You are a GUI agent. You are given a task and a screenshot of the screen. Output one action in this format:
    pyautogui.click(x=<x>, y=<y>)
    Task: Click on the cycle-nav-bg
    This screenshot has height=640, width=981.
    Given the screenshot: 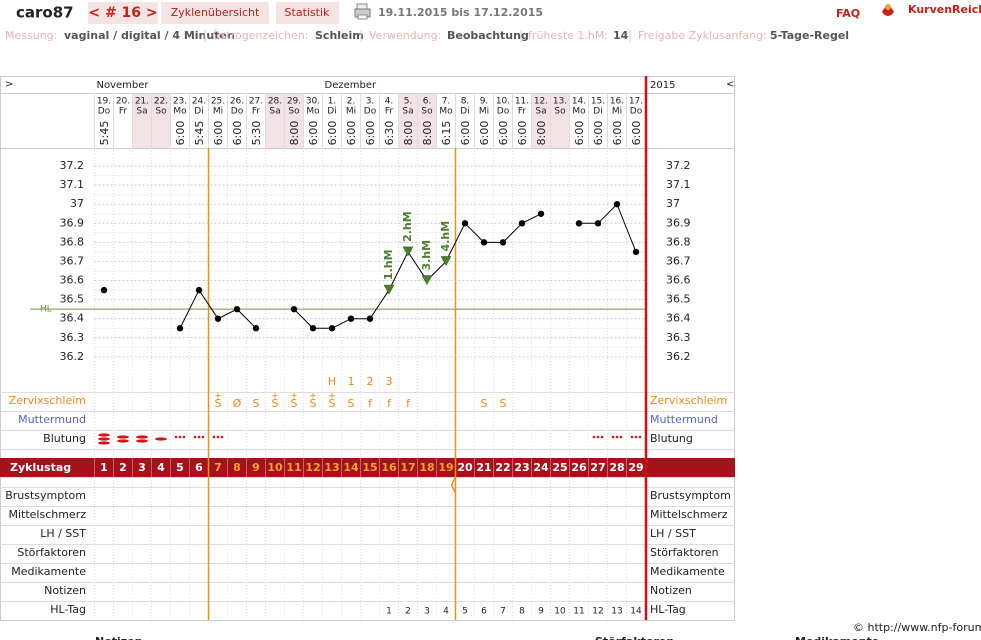 What is the action you would take?
    pyautogui.click(x=123, y=13)
    